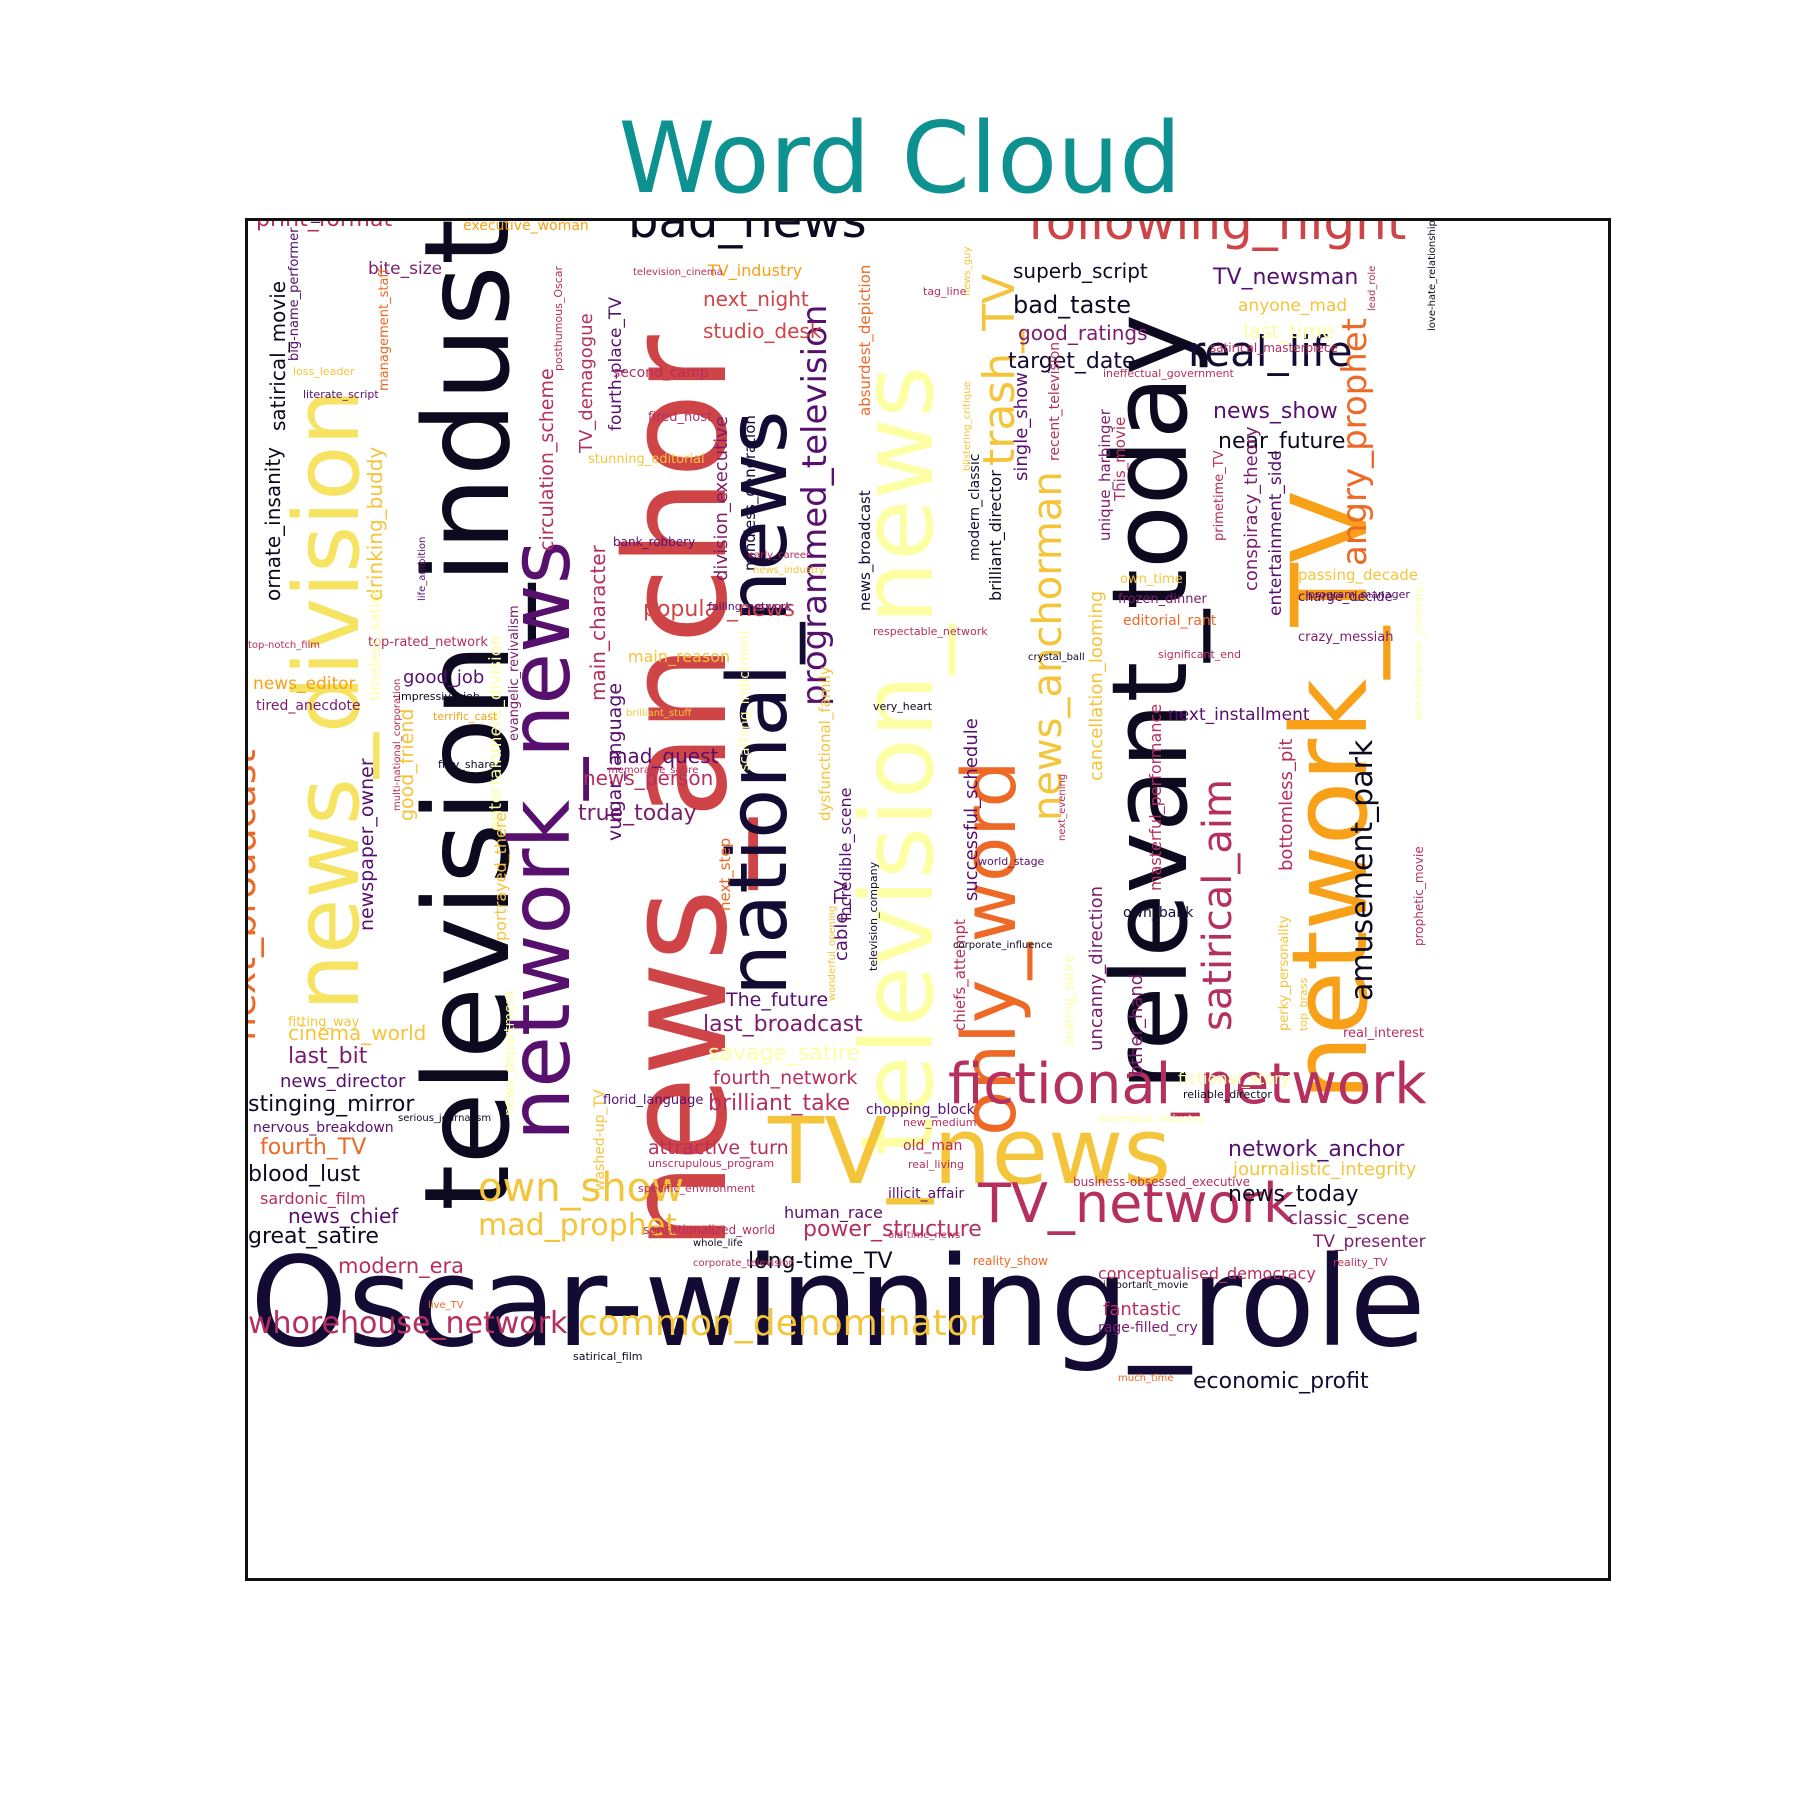 The height and width of the screenshot is (1800, 1800). I want to click on word-news-today: news_today, so click(1293, 1194).